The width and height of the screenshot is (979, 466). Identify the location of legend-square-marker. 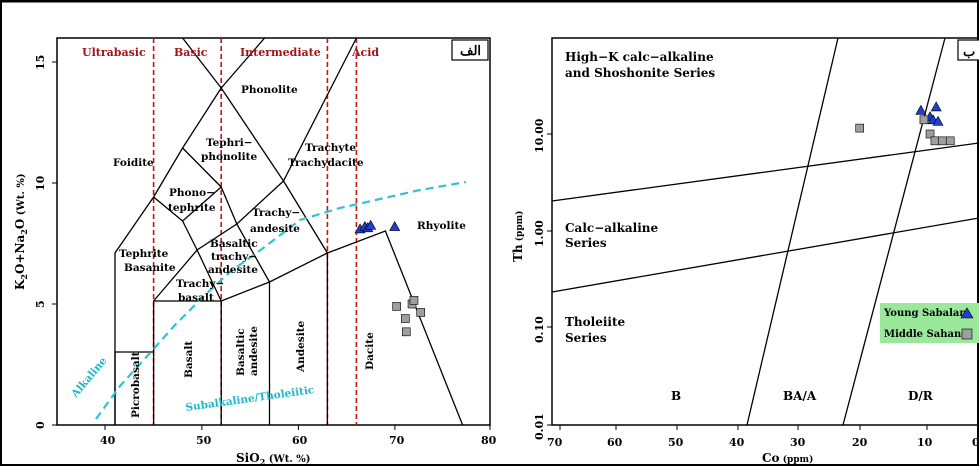
(967, 334).